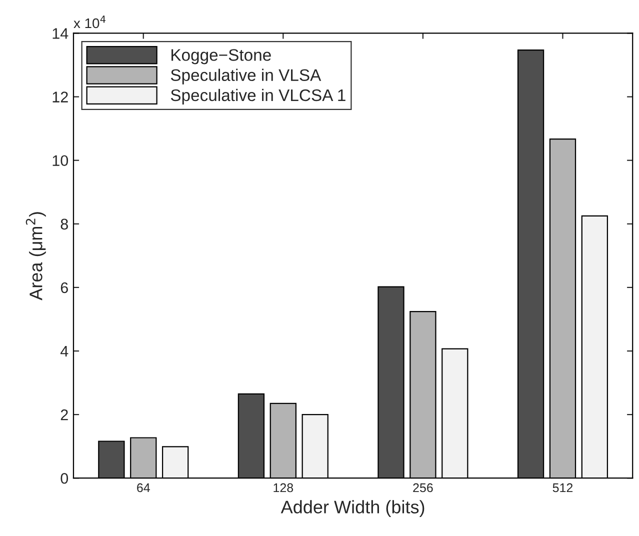  Describe the element at coordinates (60, 97) in the screenshot. I see `y-tick-label: 12` at that location.